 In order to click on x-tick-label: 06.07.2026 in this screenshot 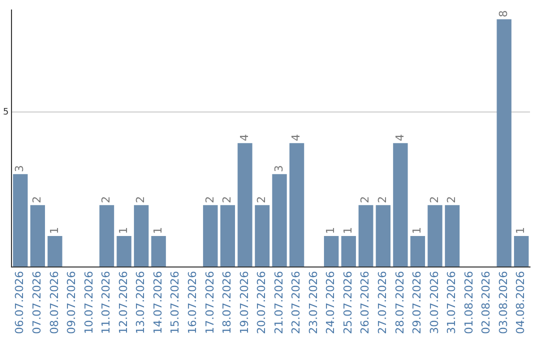, I will do `click(19, 302)`.